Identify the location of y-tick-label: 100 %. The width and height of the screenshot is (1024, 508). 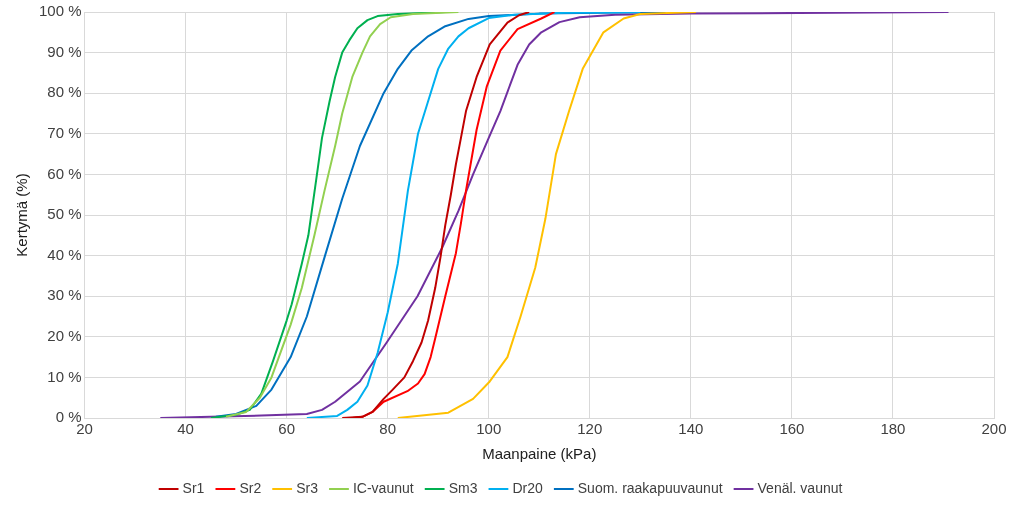
(60, 11).